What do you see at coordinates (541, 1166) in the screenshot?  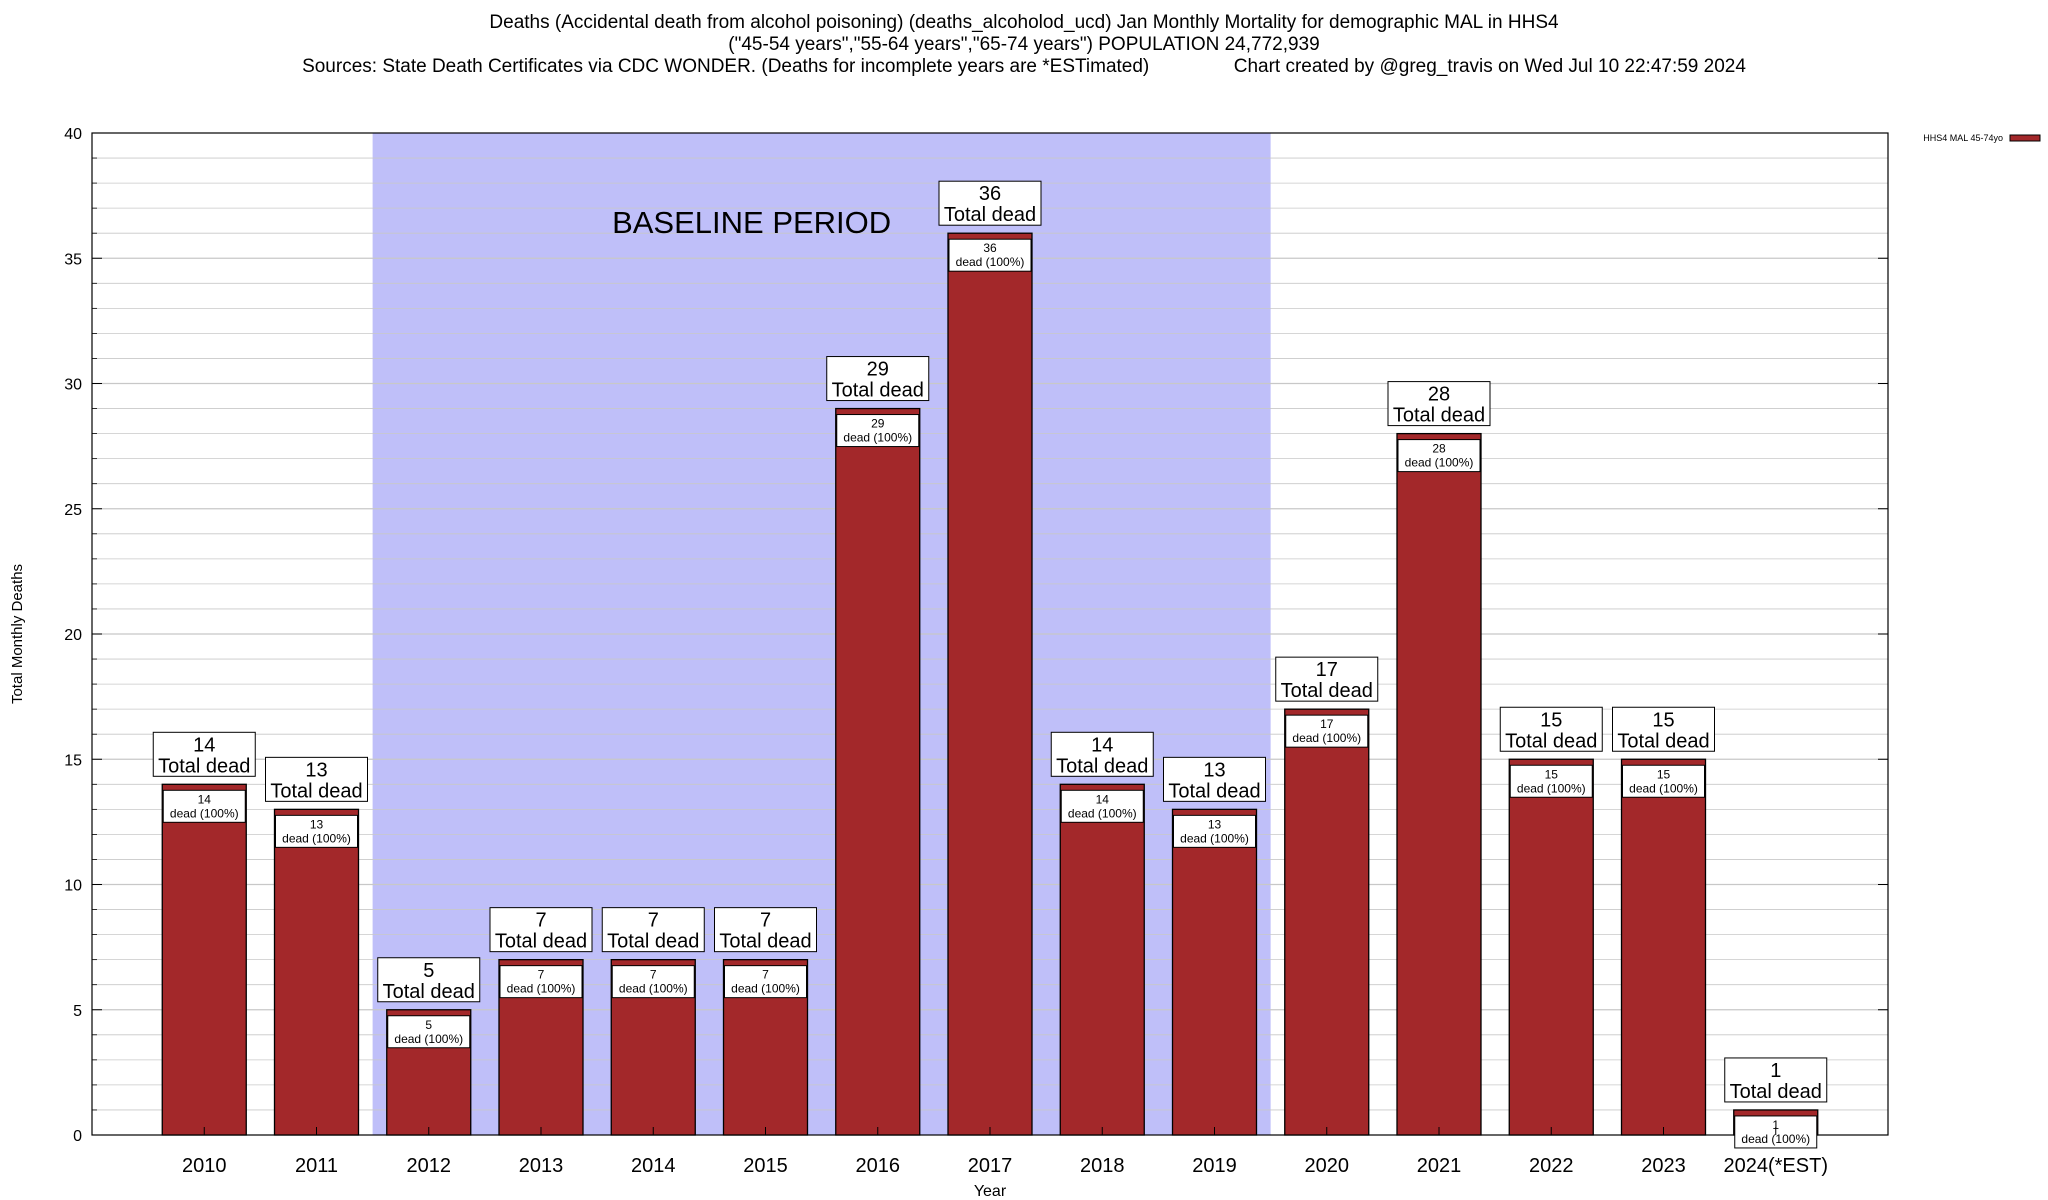 I see `x-tick-label: 2013` at bounding box center [541, 1166].